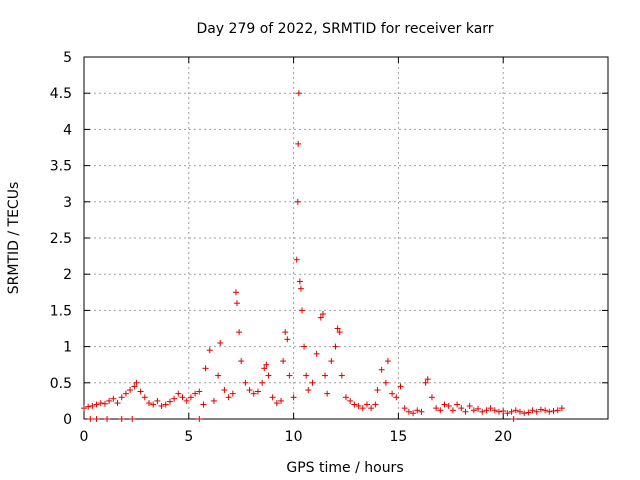 This screenshot has width=640, height=480. Describe the element at coordinates (398, 437) in the screenshot. I see `x-tick-label: 15` at that location.